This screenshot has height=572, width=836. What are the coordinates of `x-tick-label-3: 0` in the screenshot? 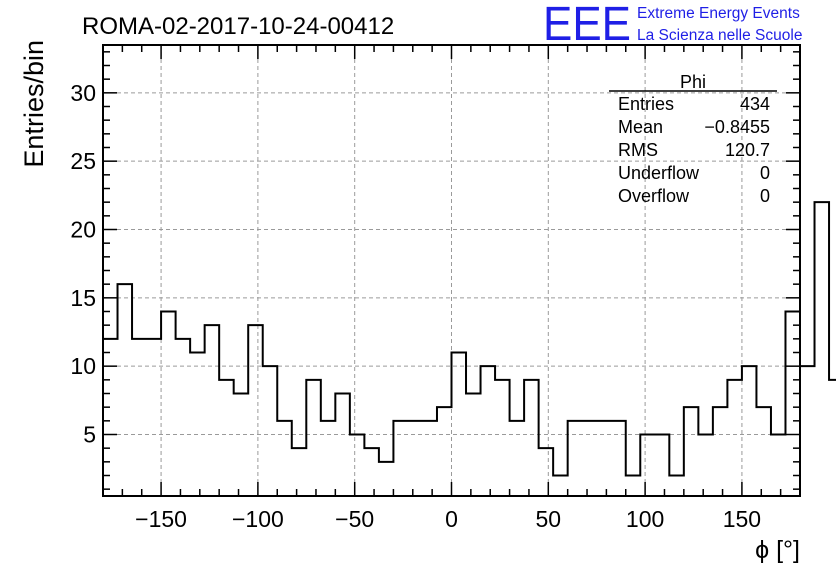 It's located at (451, 519).